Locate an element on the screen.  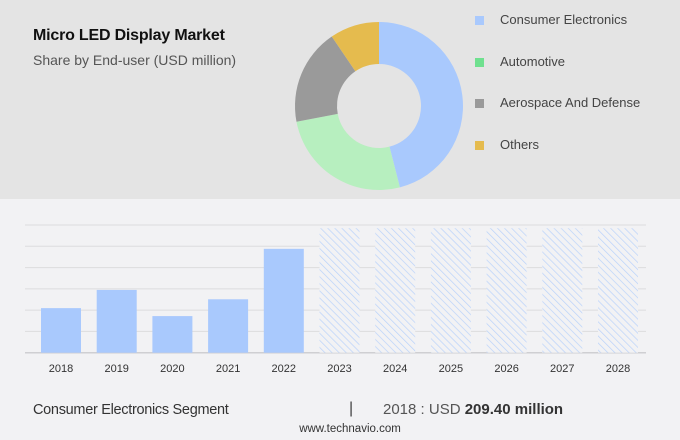
bar-2021 is located at coordinates (228, 326).